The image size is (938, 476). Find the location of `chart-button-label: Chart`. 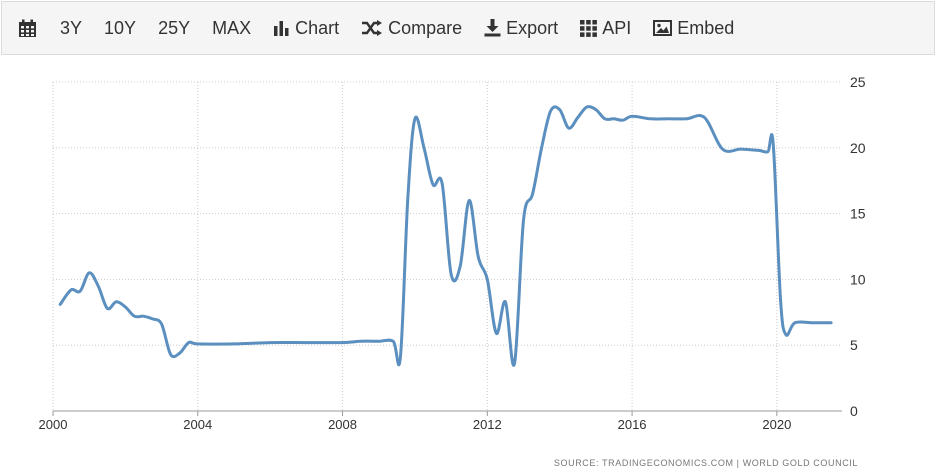

chart-button-label: Chart is located at coordinates (317, 27).